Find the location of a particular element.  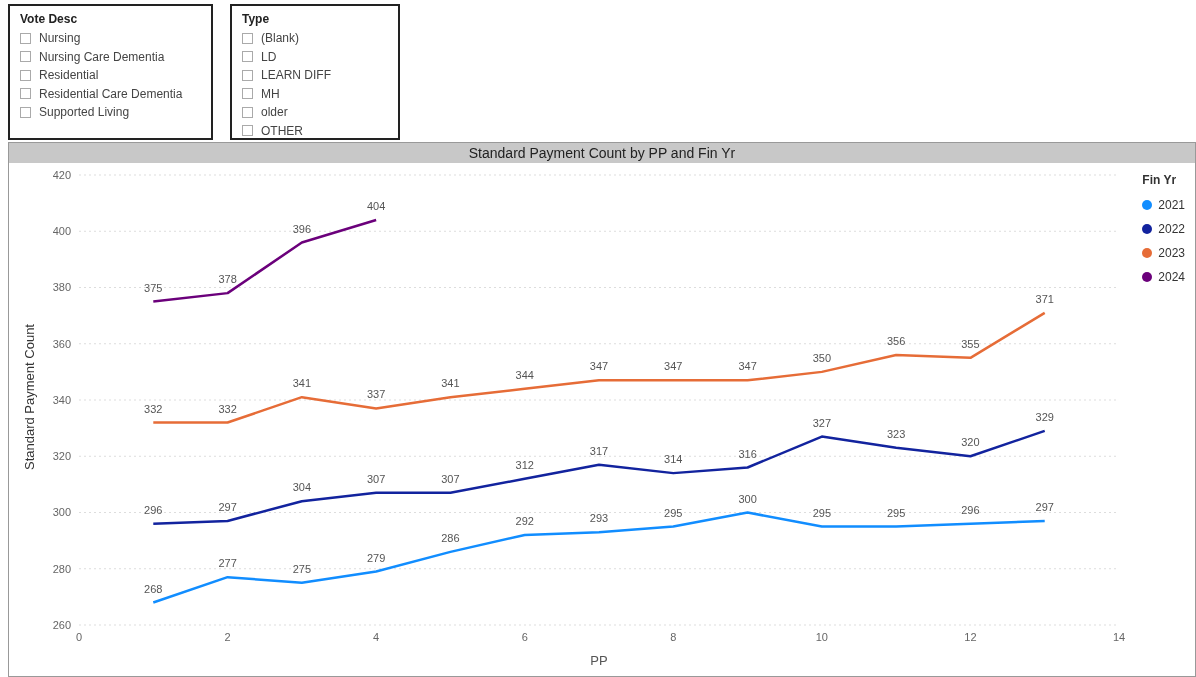

data-label: 329 is located at coordinates (1044, 416).